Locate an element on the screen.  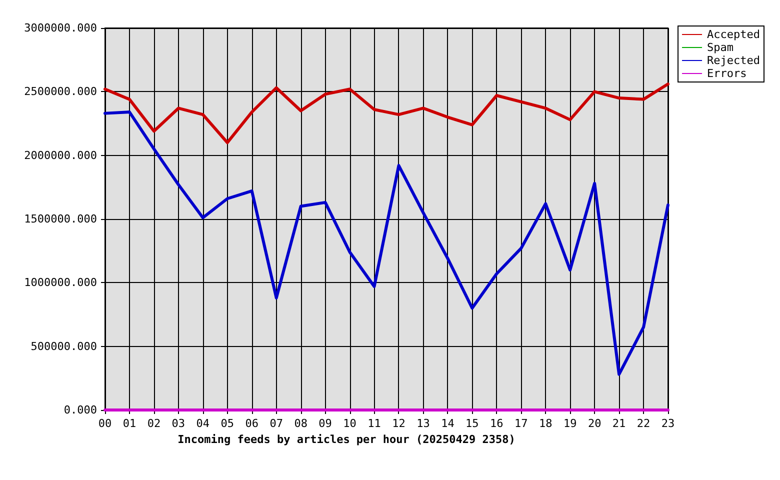
y-tick-label: 500000.000 is located at coordinates (63, 346).